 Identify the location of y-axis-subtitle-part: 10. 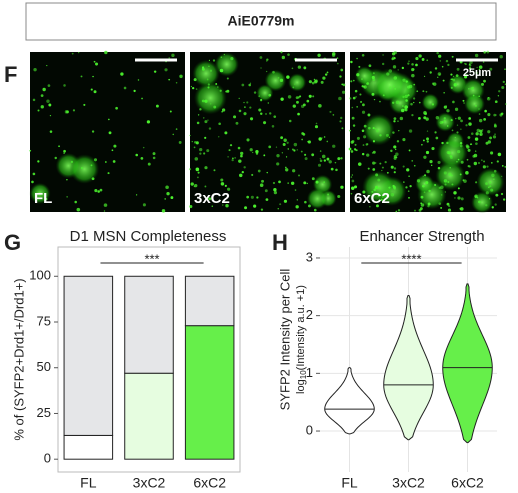
(303, 374).